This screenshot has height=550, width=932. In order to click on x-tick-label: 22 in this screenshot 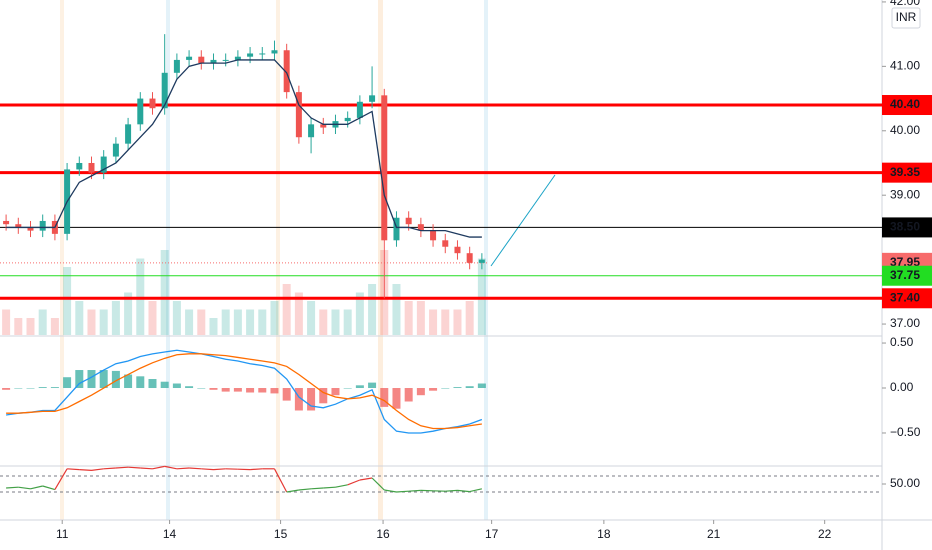, I will do `click(825, 534)`.